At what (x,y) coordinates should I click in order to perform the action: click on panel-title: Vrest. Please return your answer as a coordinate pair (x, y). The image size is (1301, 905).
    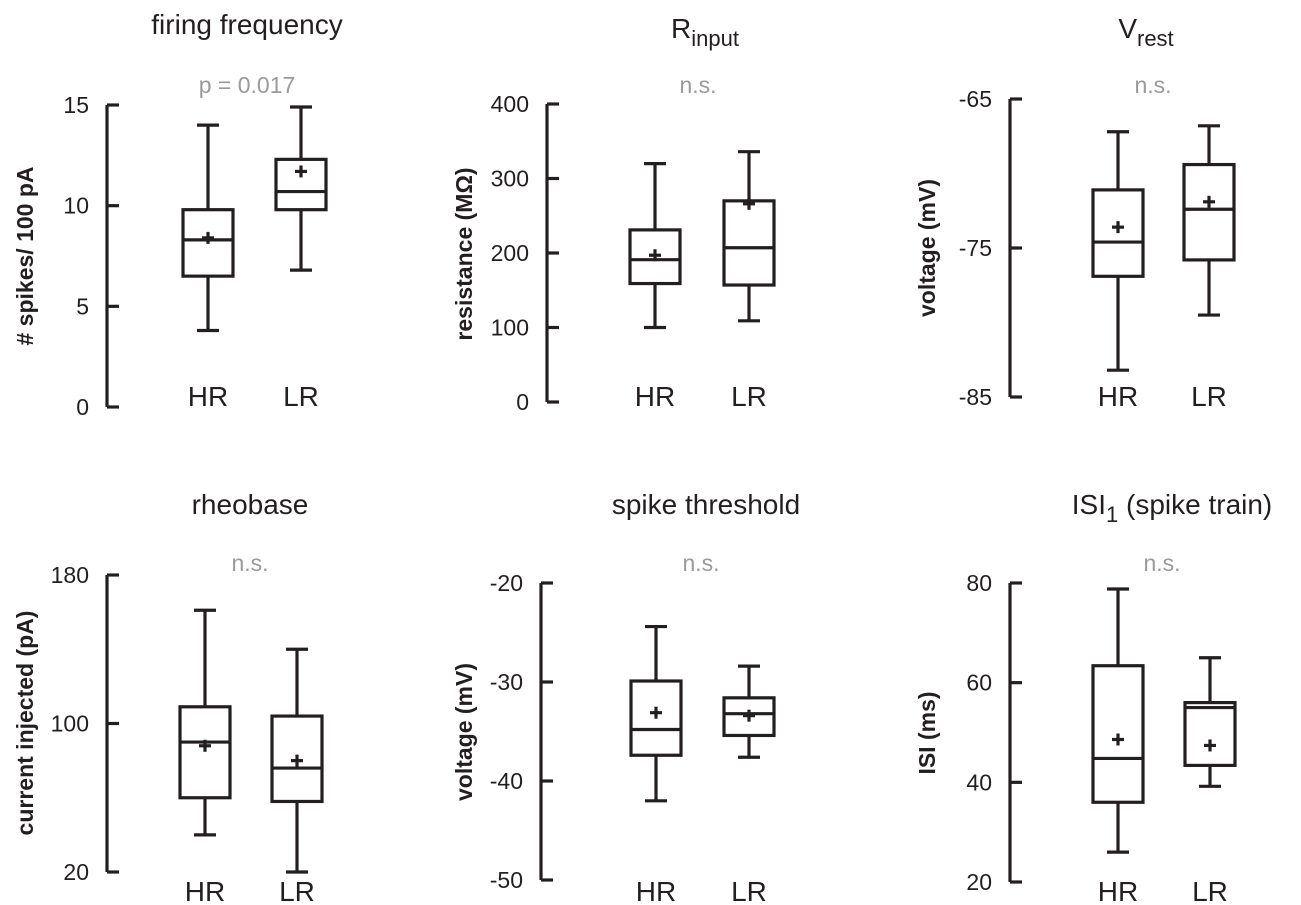
    Looking at the image, I should click on (1145, 32).